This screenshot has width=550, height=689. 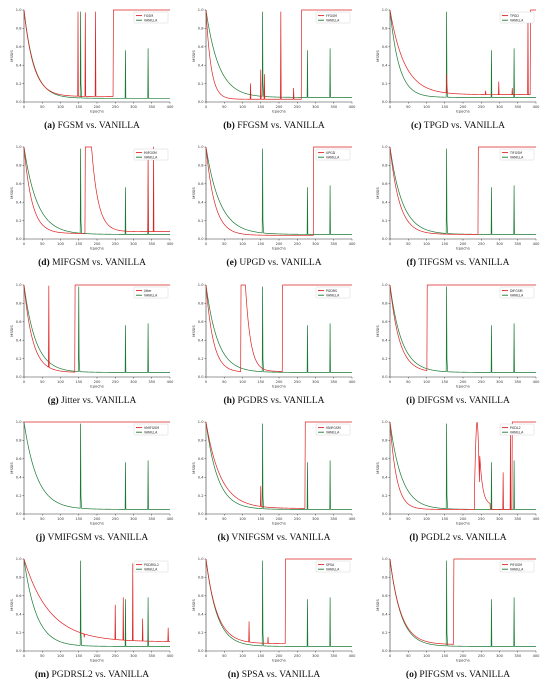 What do you see at coordinates (330, 565) in the screenshot?
I see `legend-label: SPSA` at bounding box center [330, 565].